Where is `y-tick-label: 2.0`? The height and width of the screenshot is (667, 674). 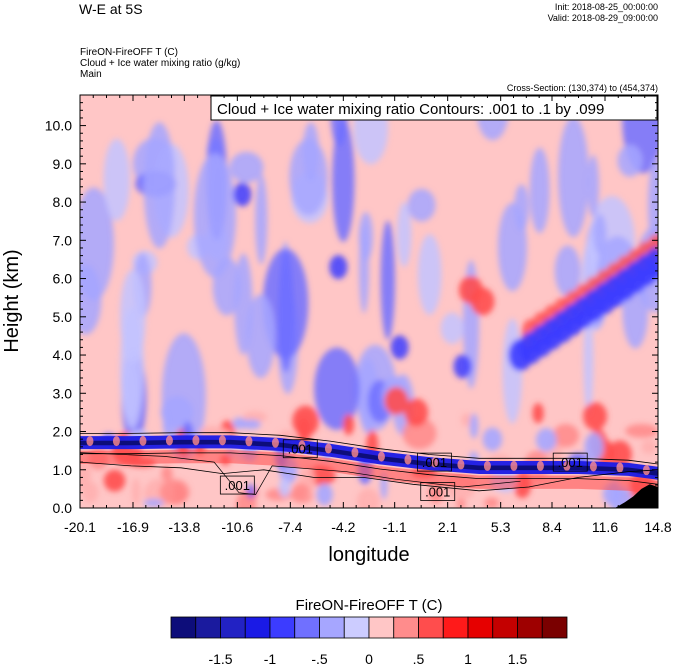
y-tick-label: 2.0 is located at coordinates (63, 432).